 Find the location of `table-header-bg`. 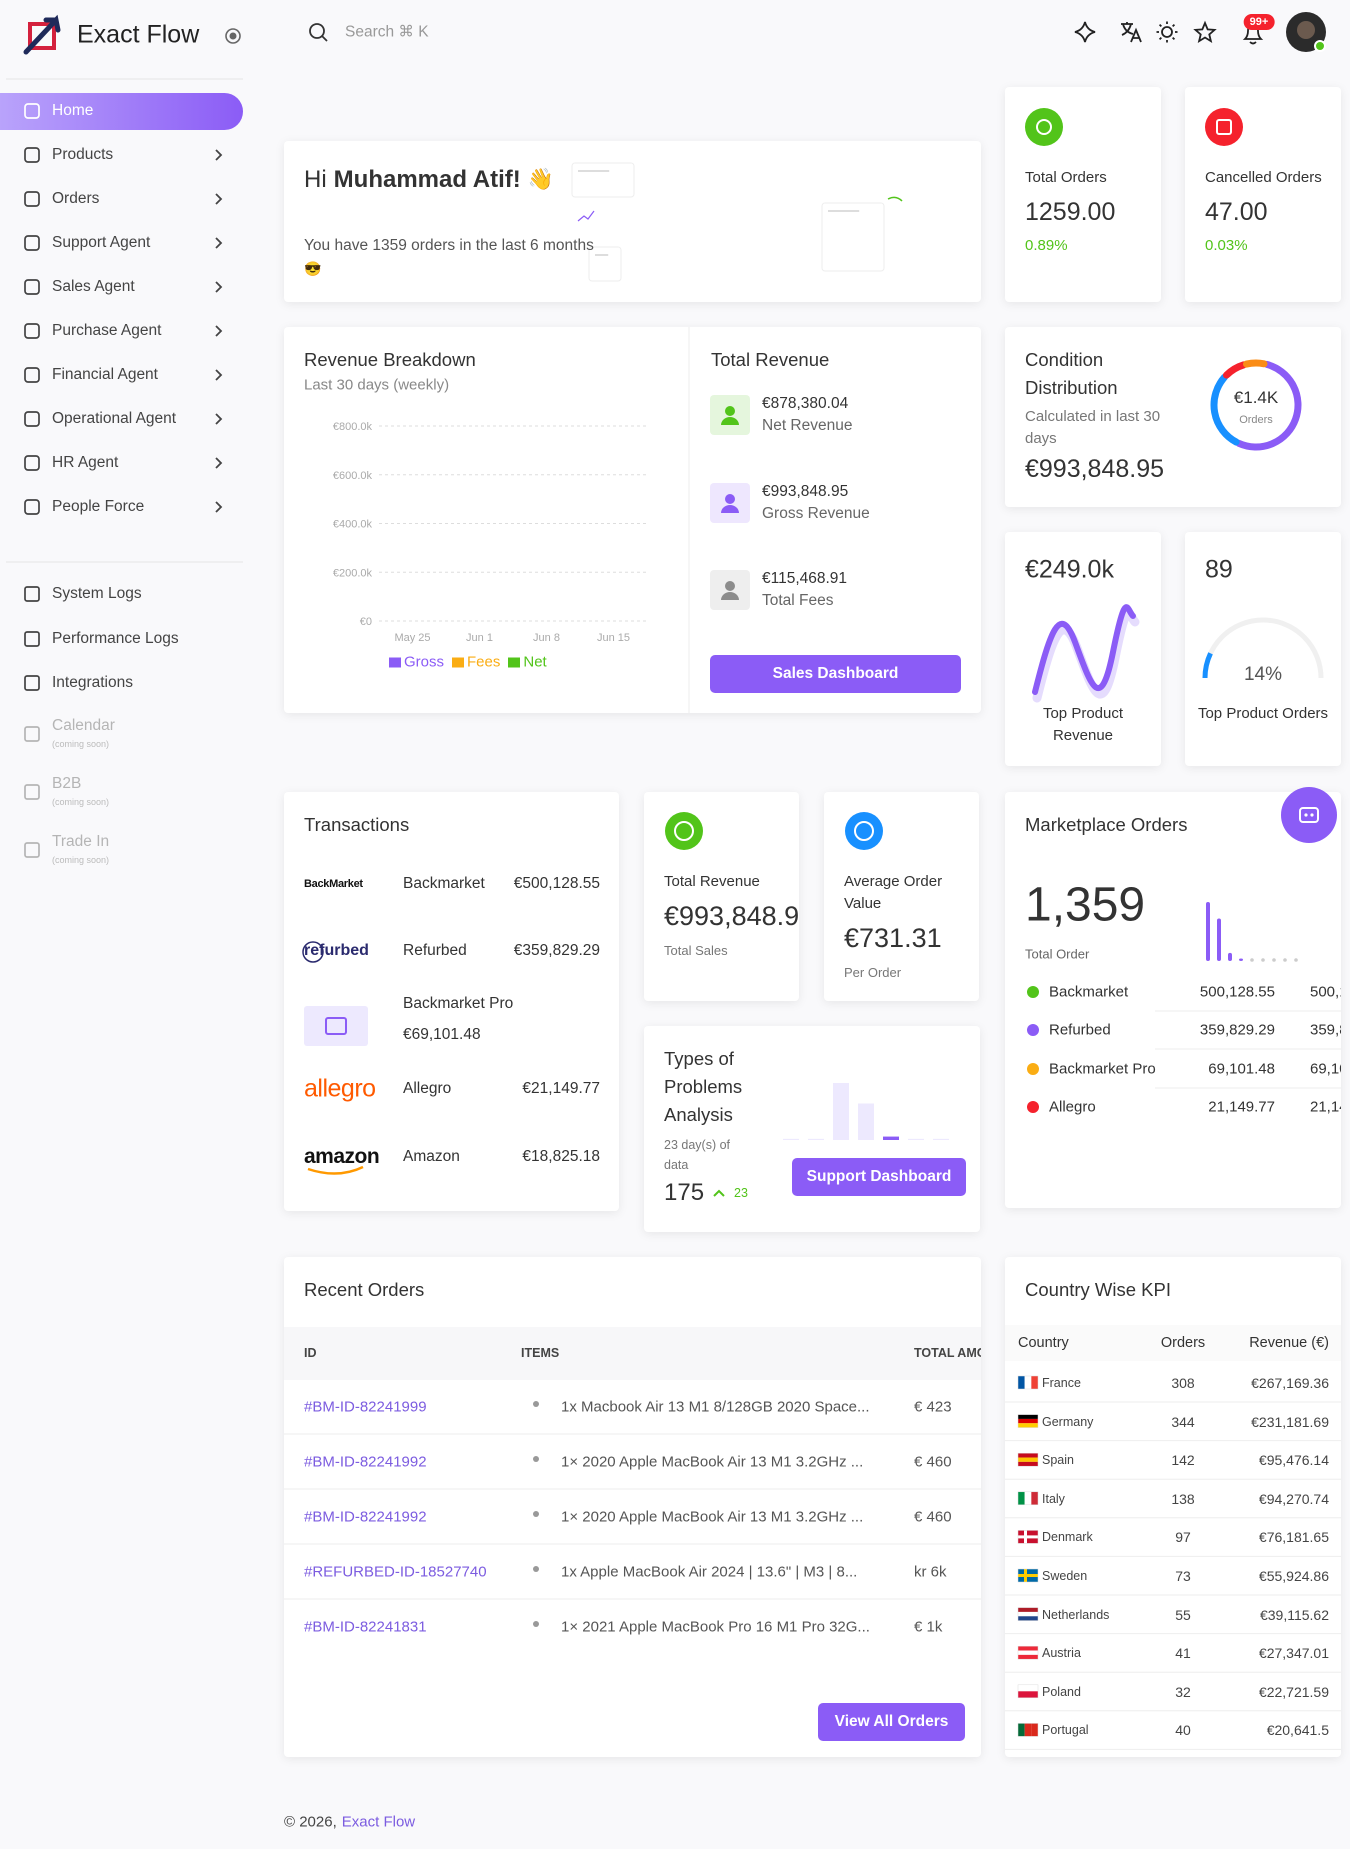

table-header-bg is located at coordinates (632, 1353).